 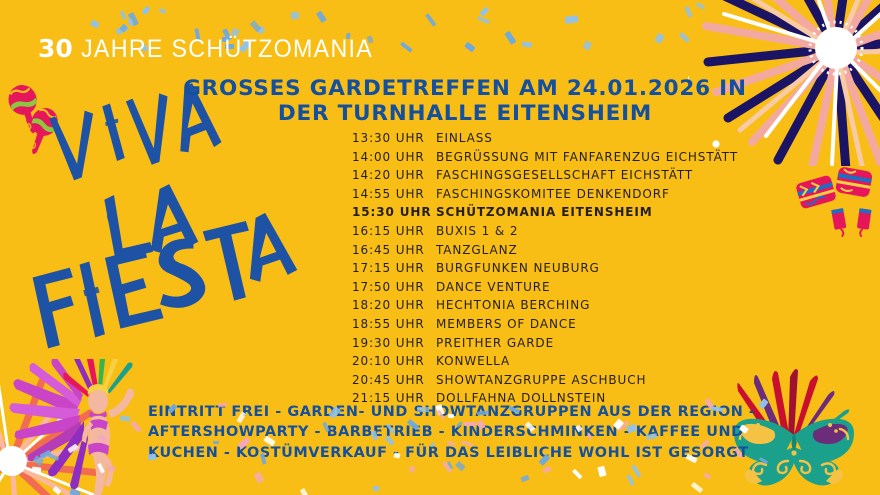 I want to click on schedule-row: 13:30 UHR EINLASS, so click(x=545, y=140).